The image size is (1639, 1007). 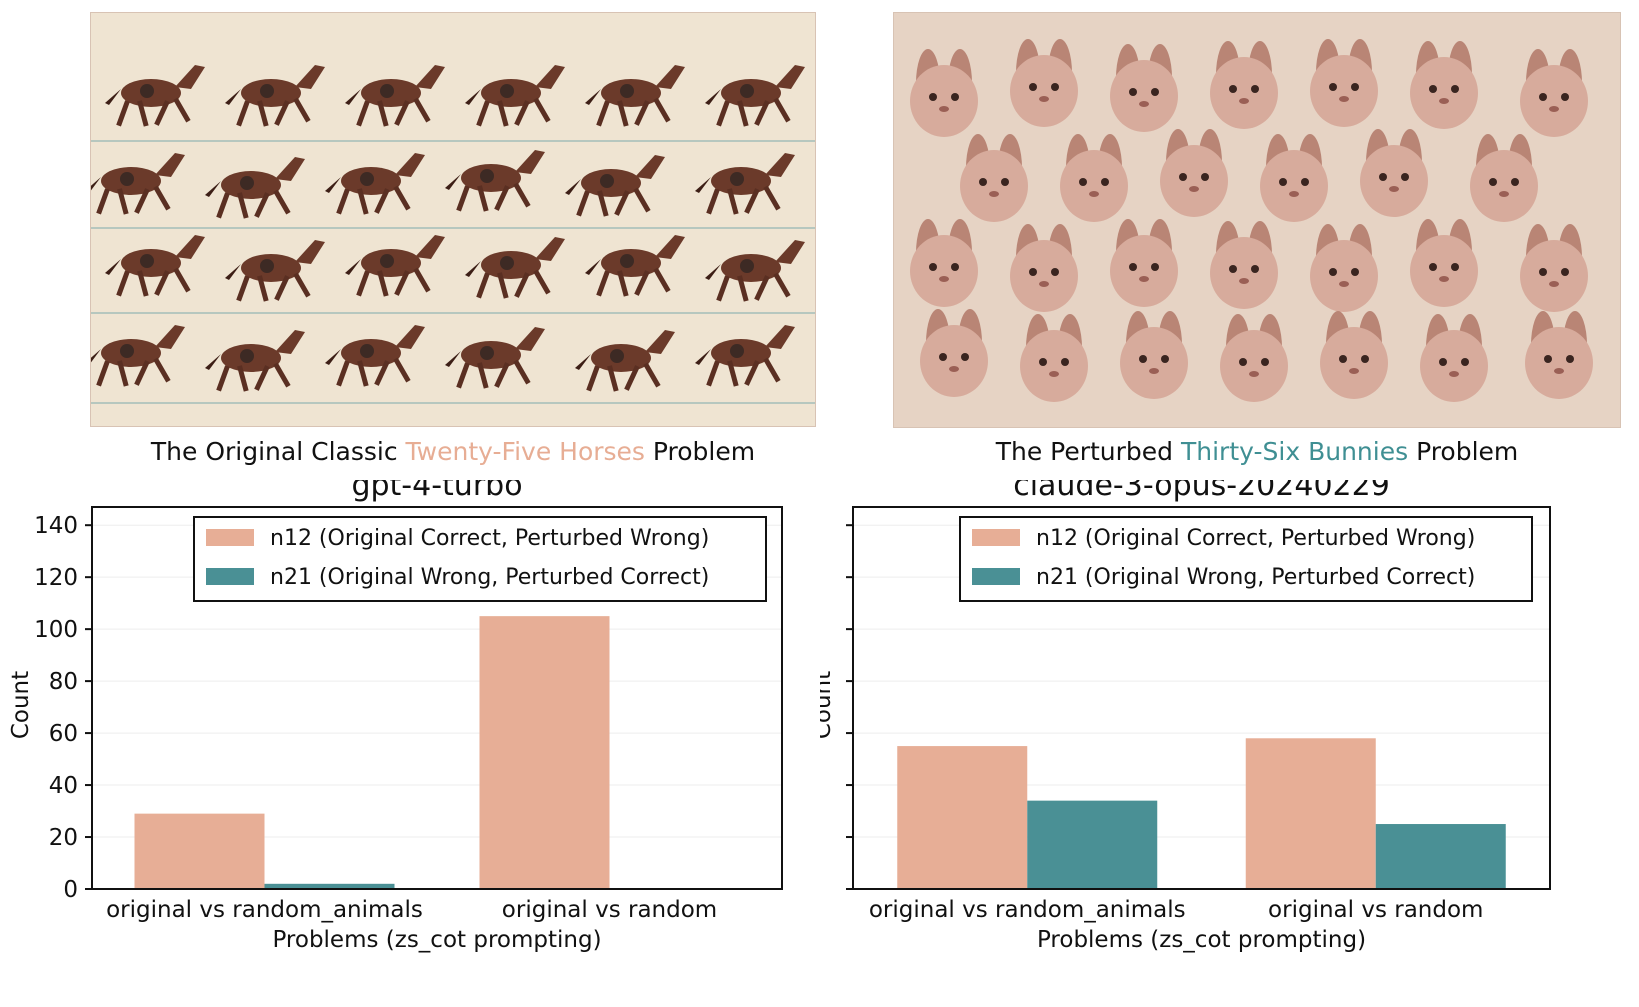 I want to click on caption-right-highlight: Thirty-Six Bunnies, so click(x=1295, y=451).